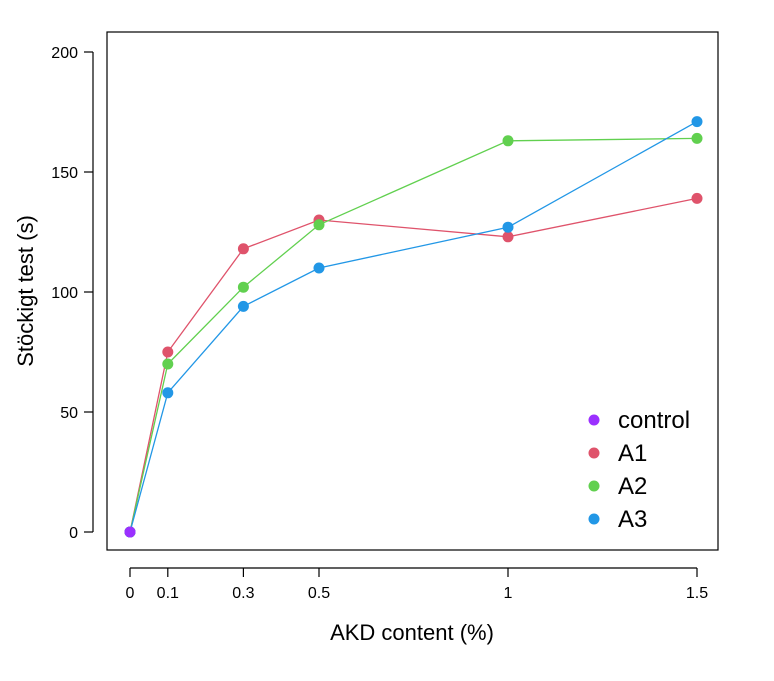 This screenshot has height=681, width=774. Describe the element at coordinates (64, 53) in the screenshot. I see `y-tick-label: 200` at that location.